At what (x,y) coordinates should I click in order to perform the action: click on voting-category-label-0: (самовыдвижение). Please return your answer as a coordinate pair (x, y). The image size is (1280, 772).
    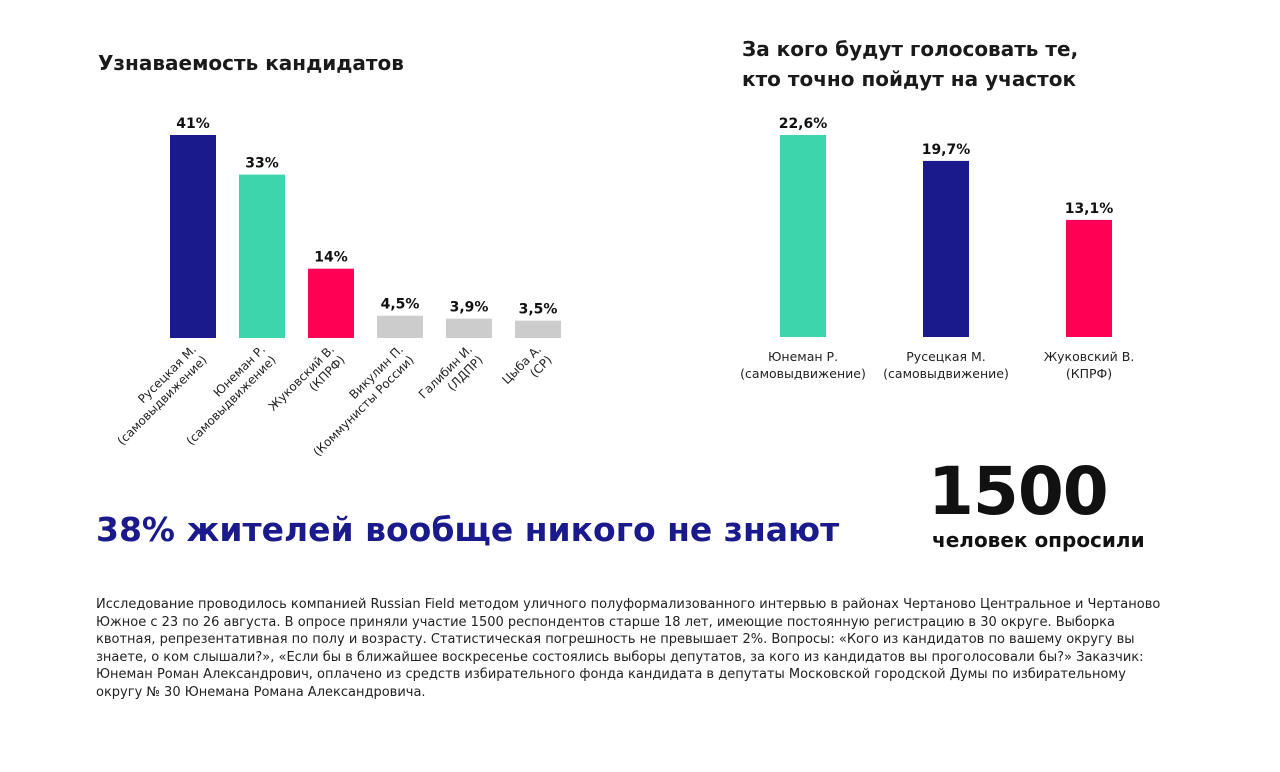
    Looking at the image, I should click on (803, 373).